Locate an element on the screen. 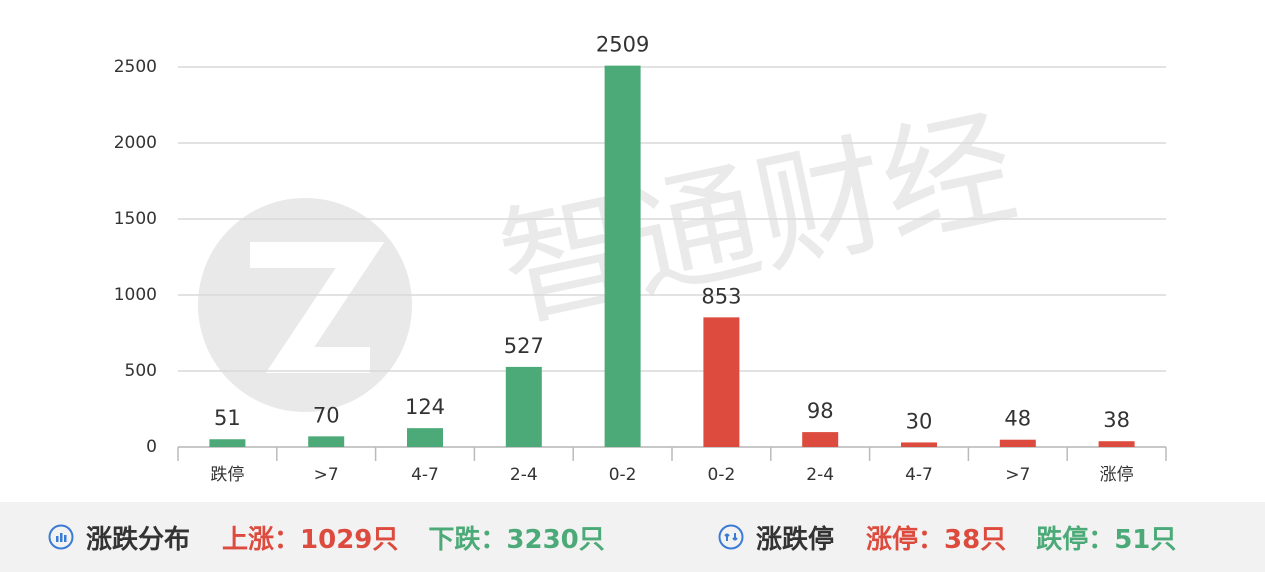 Image resolution: width=1265 pixels, height=572 pixels. footer-left: 涨跌分布 上涨：1029只 下跌：3230只 is located at coordinates (341, 537).